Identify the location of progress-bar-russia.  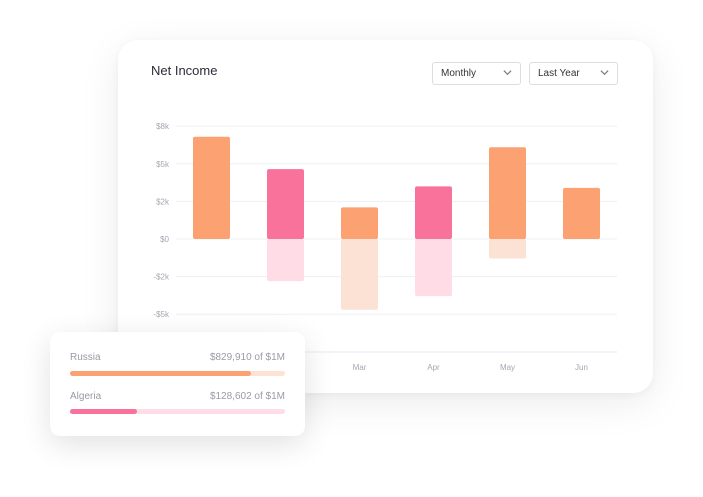
(177, 373).